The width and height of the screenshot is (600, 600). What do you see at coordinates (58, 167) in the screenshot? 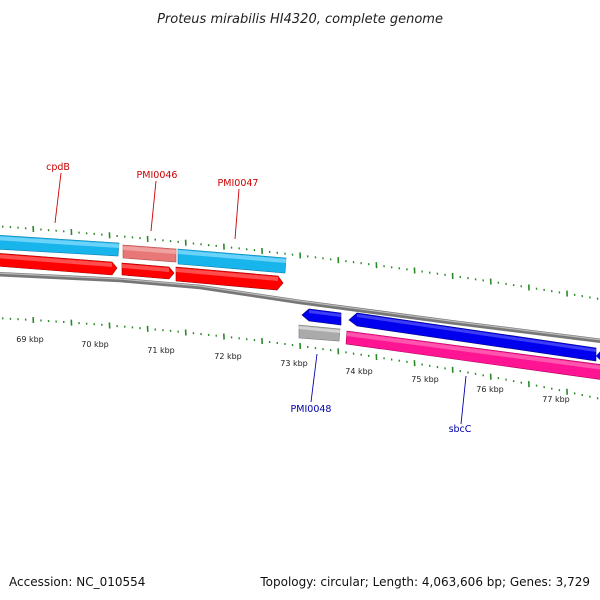
I see `gene-label-cpdB: cpdB` at bounding box center [58, 167].